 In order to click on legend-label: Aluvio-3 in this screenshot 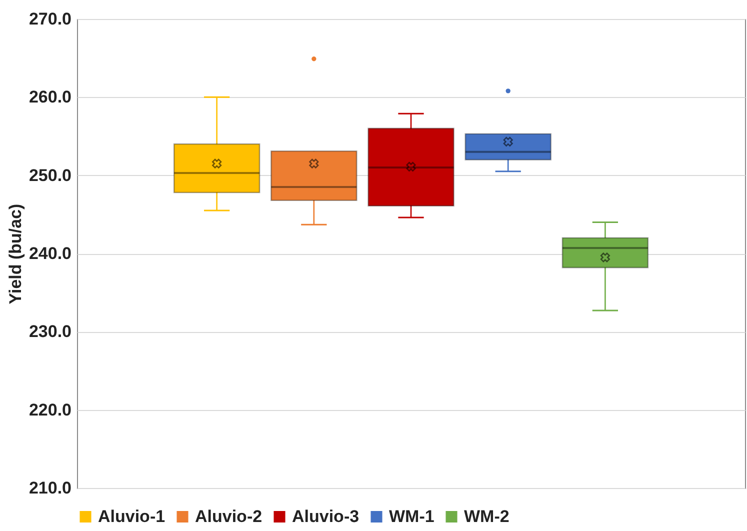, I will do `click(326, 516)`.